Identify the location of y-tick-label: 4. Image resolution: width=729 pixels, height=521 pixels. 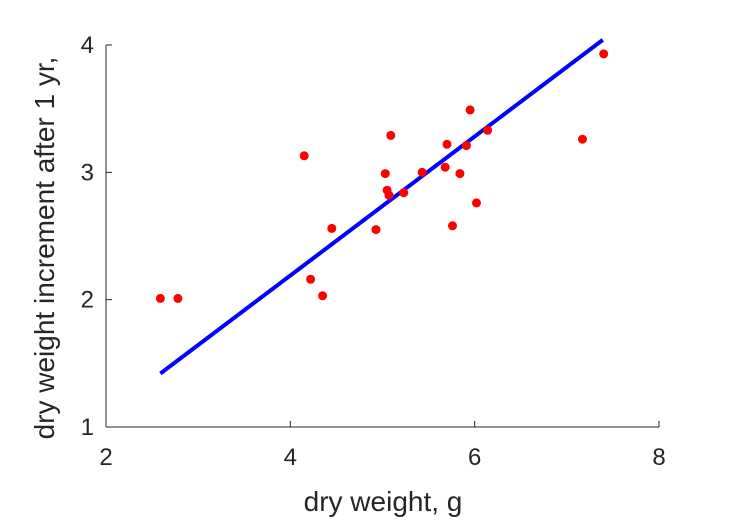
(87, 45).